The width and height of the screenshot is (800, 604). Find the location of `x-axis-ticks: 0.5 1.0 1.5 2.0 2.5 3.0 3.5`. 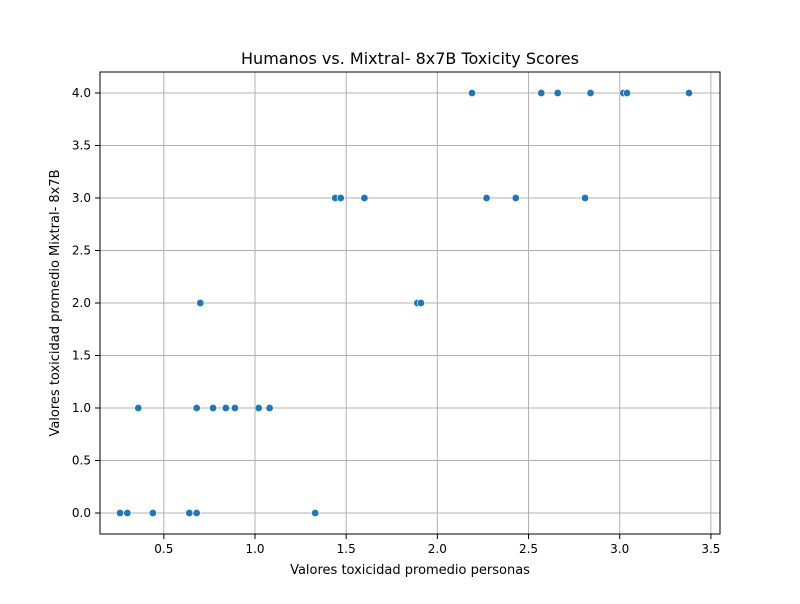

x-axis-ticks: 0.5 1.0 1.5 2.0 2.5 3.0 3.5 is located at coordinates (437, 545).